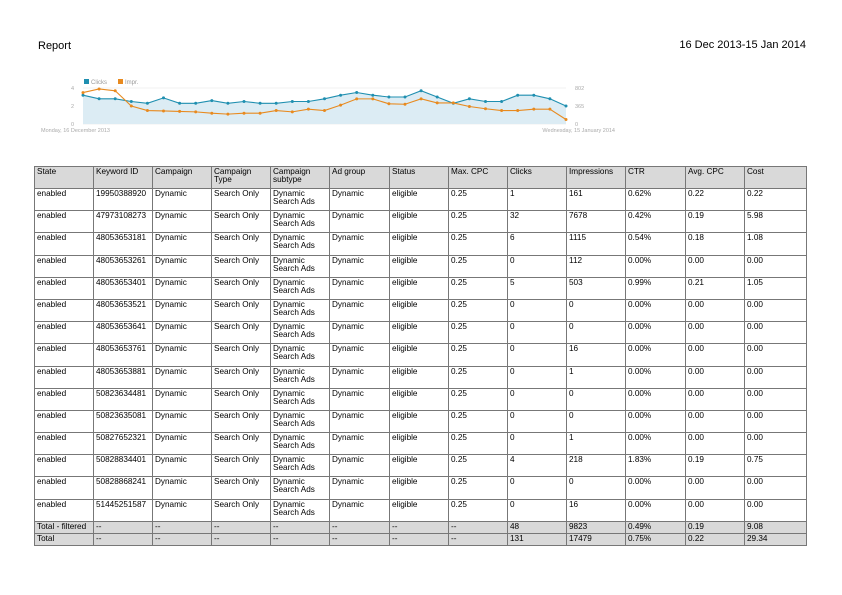 Image resolution: width=842 pixels, height=595 pixels. Describe the element at coordinates (123, 444) in the screenshot. I see `table-cell: 50827652321` at that location.